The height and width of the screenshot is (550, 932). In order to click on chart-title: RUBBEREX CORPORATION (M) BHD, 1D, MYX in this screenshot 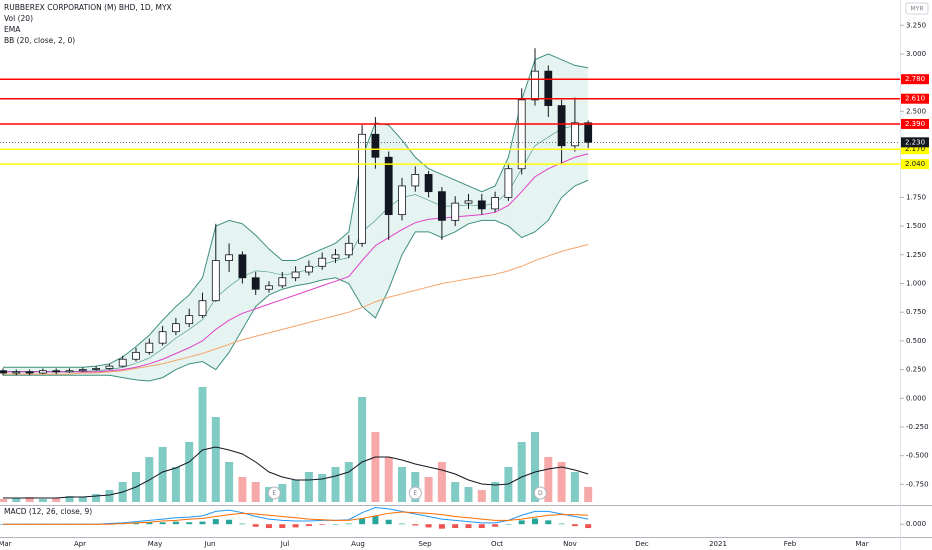, I will do `click(88, 7)`.